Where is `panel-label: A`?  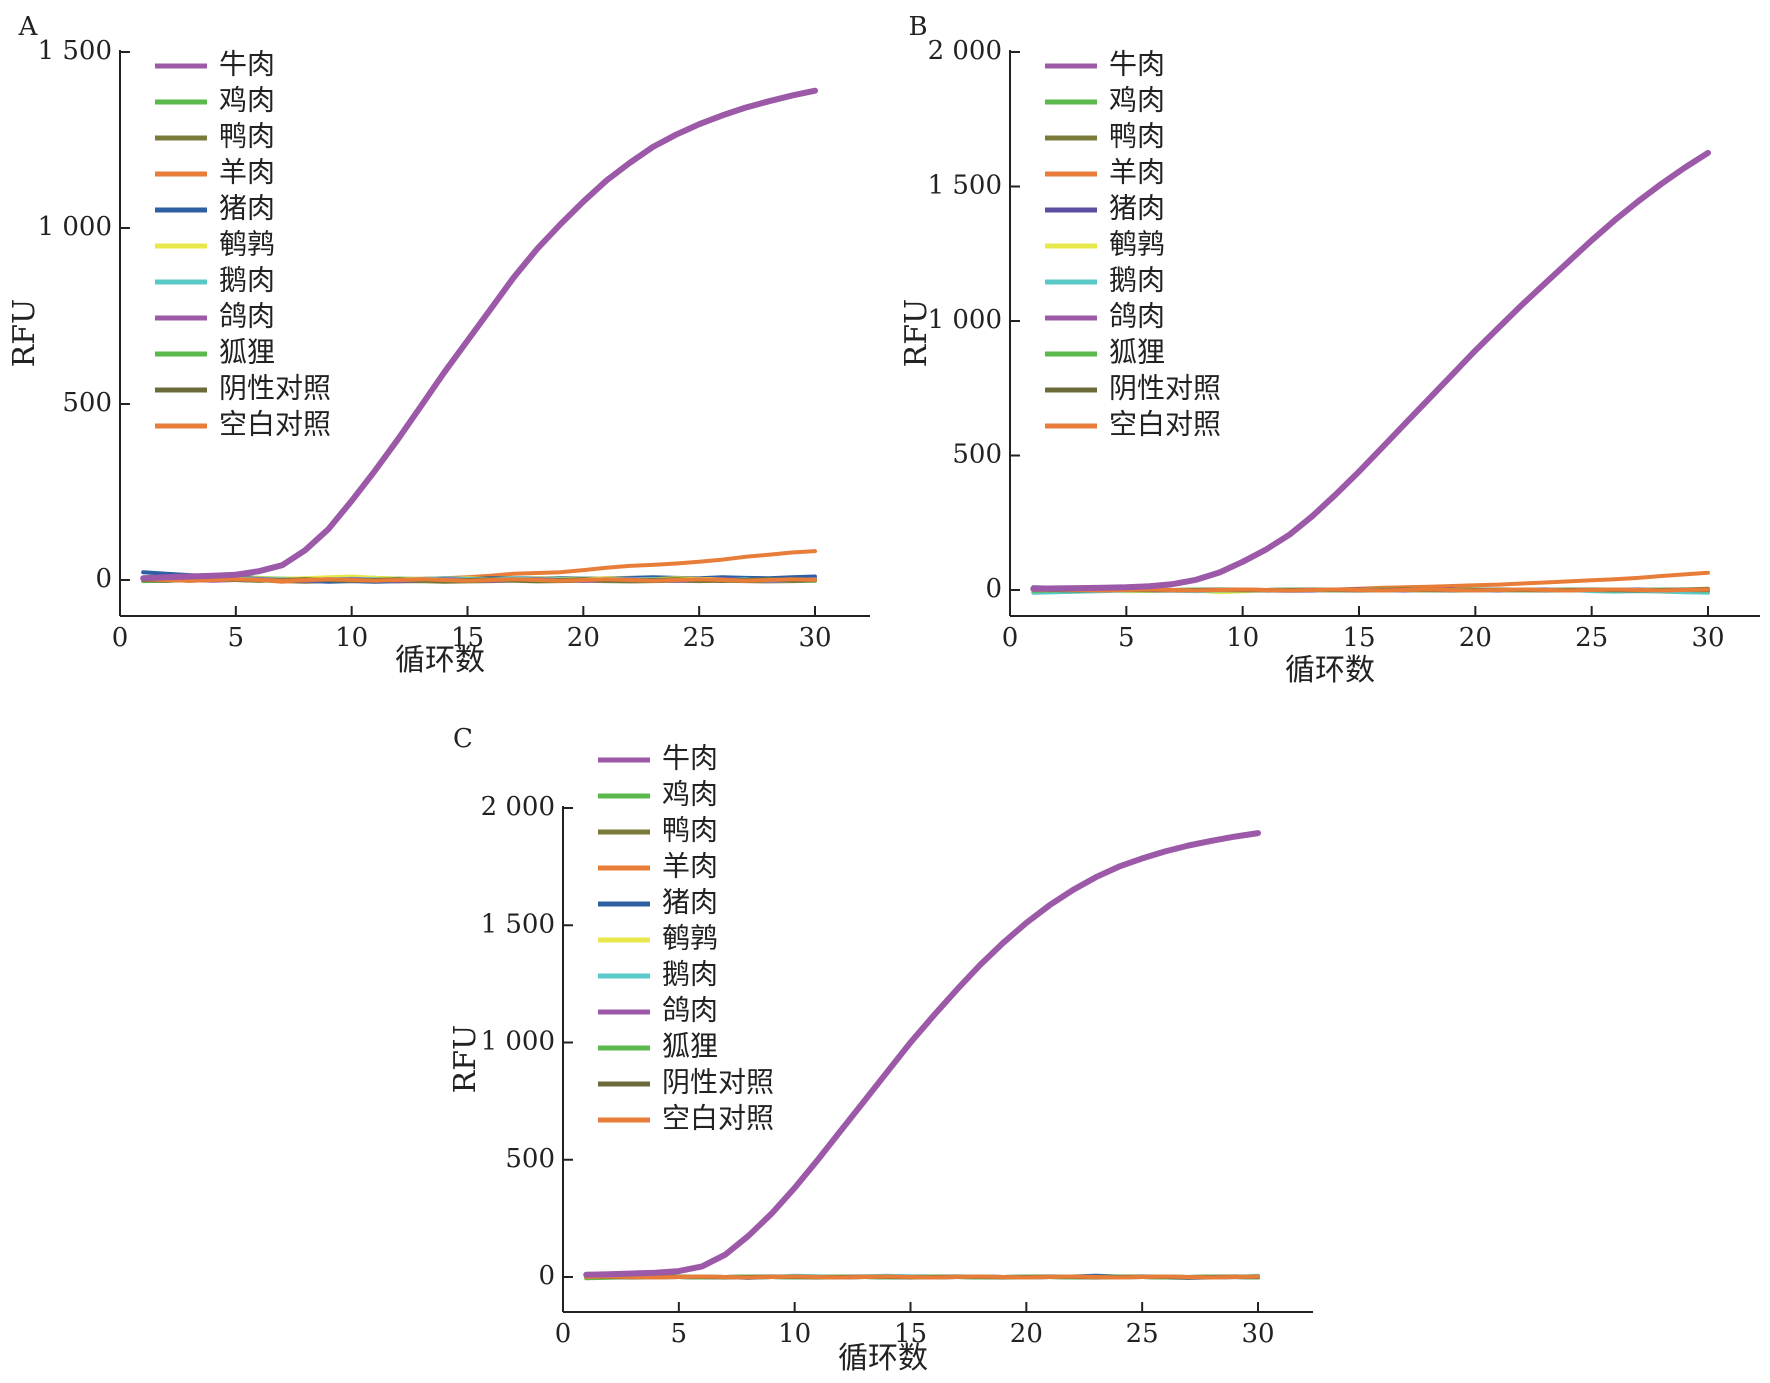
panel-label: A is located at coordinates (28, 27).